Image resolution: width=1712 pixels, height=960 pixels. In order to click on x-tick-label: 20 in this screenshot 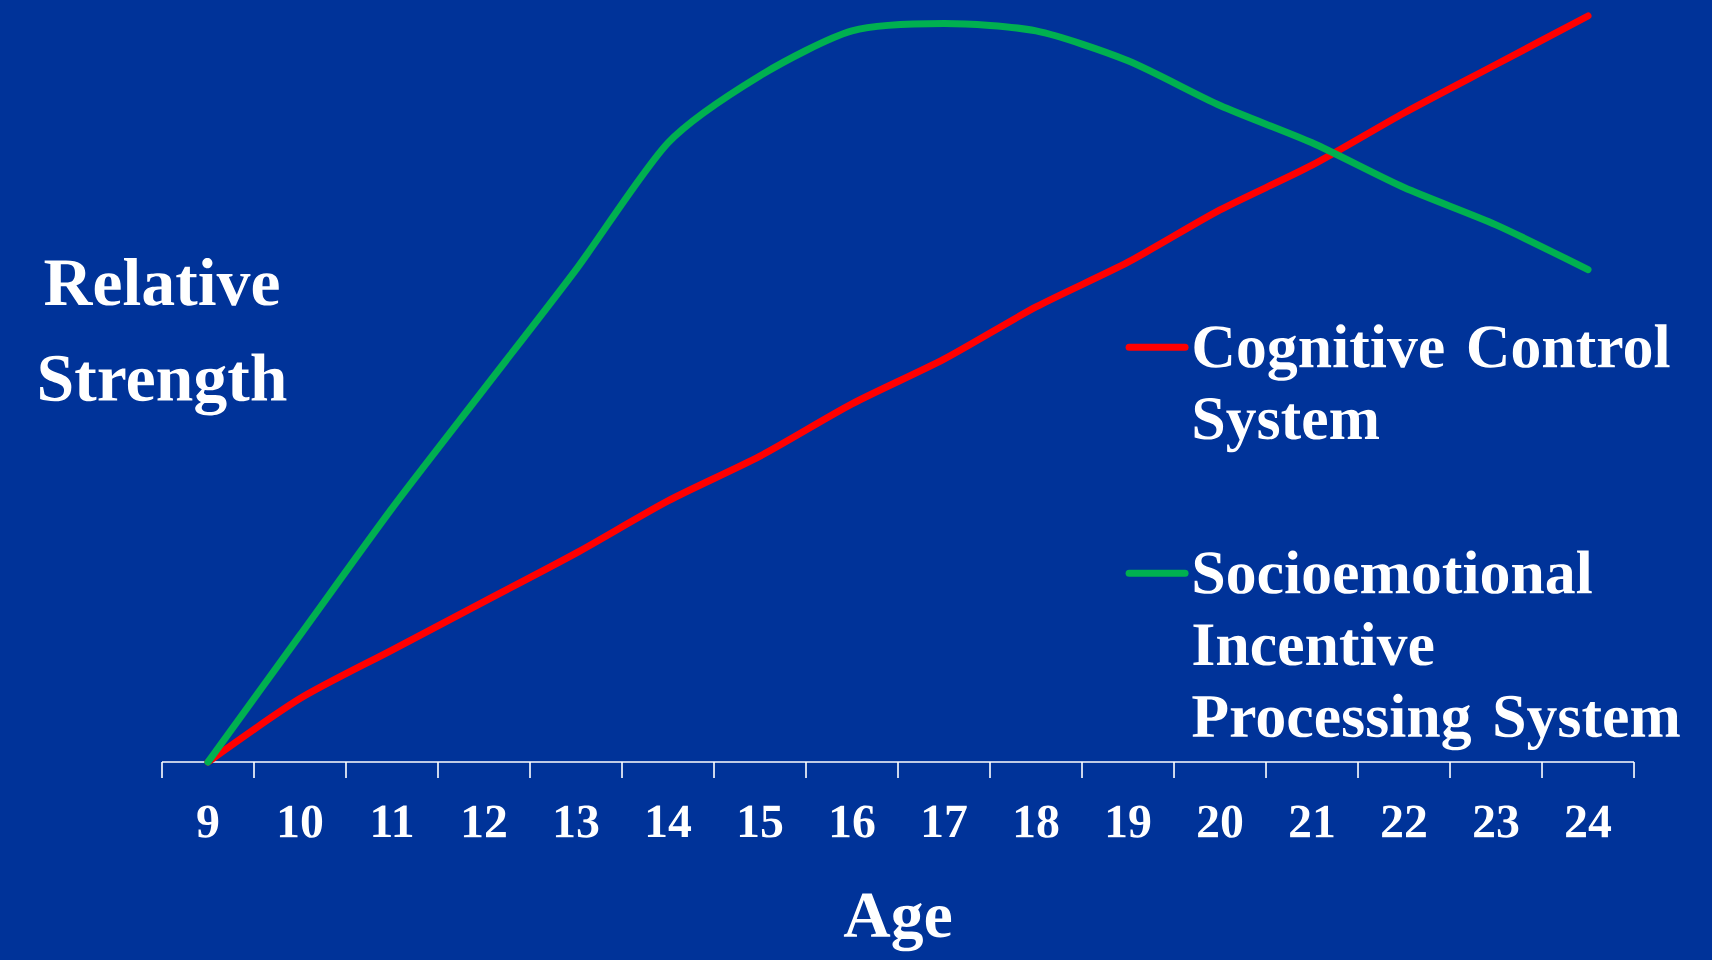, I will do `click(1220, 821)`.